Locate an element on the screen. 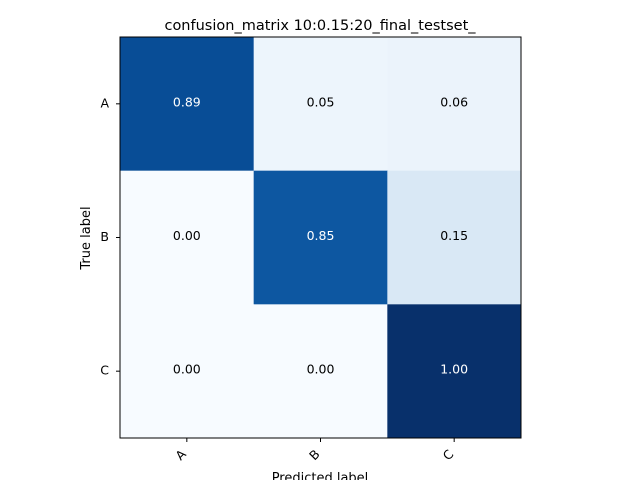 The height and width of the screenshot is (480, 640). cell-value-label: 0.89 is located at coordinates (187, 101).